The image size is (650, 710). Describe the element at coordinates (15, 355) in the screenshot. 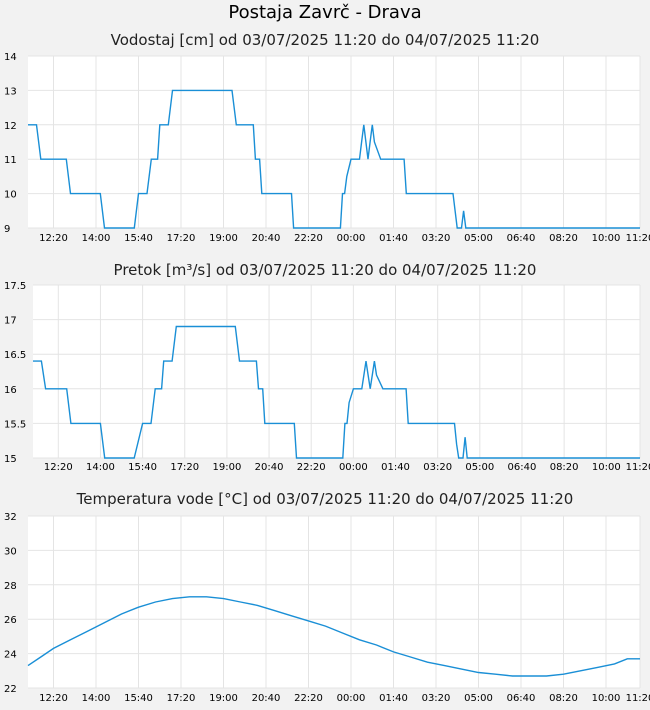

I see `y-tick-label: 16.5` at that location.